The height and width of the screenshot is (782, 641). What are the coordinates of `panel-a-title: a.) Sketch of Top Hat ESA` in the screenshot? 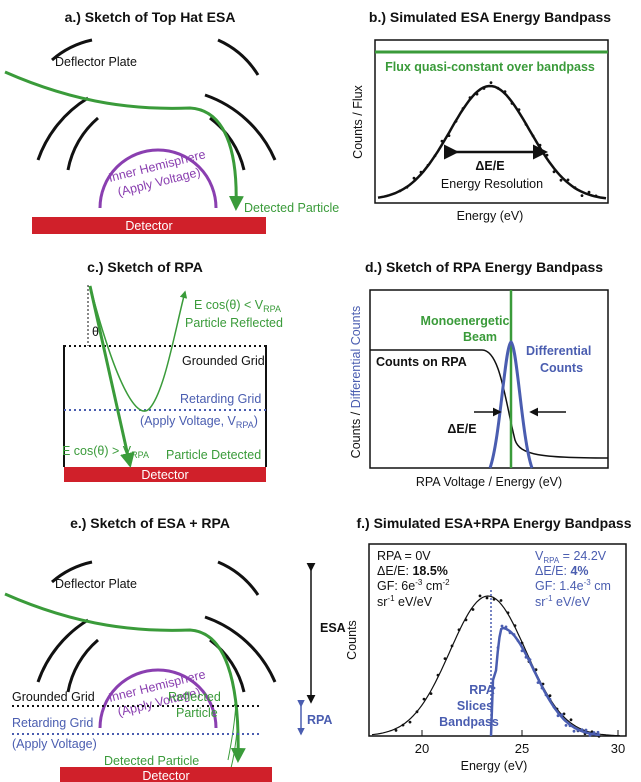 It's located at (150, 17).